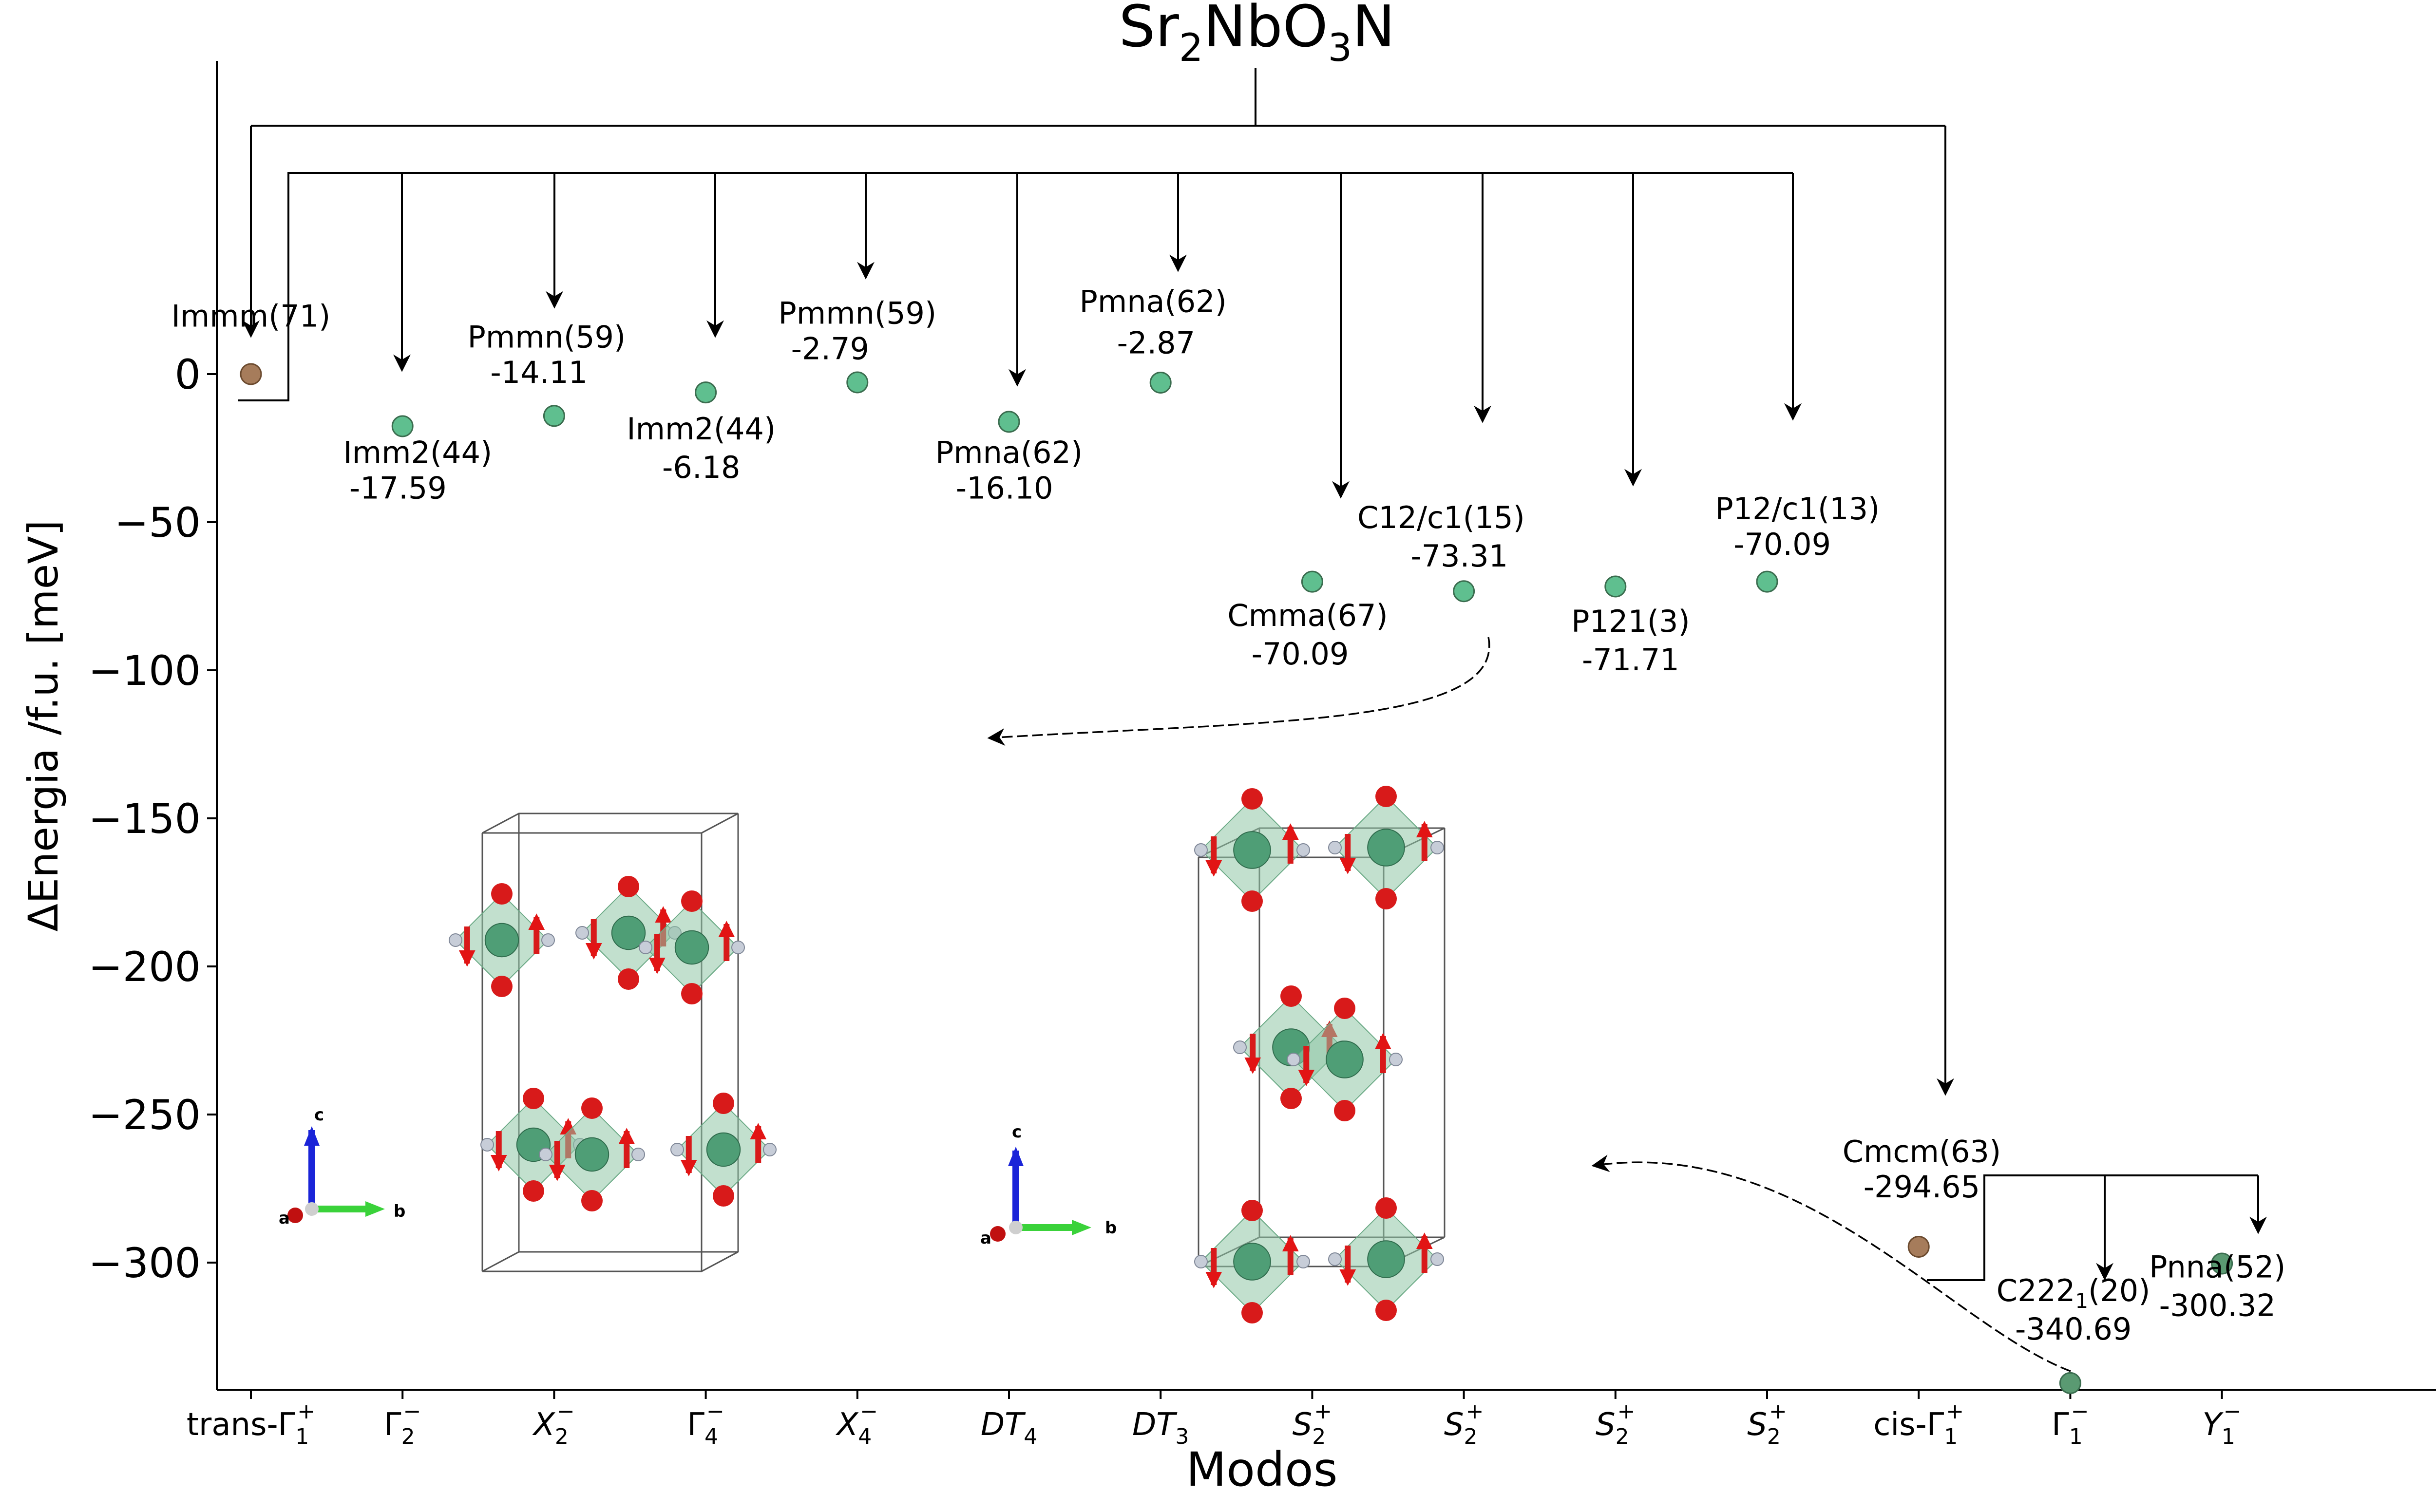  I want to click on x-tick-label: cis-Γ1+, so click(1918, 1424).